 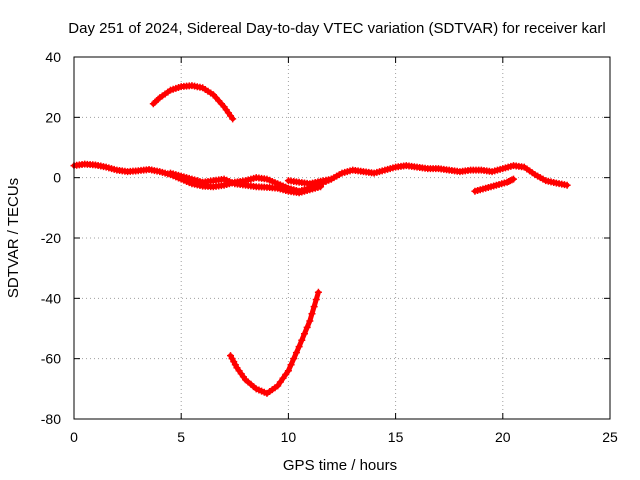 What do you see at coordinates (13, 238) in the screenshot?
I see `y-axis-label: SDTVAR / TECUs` at bounding box center [13, 238].